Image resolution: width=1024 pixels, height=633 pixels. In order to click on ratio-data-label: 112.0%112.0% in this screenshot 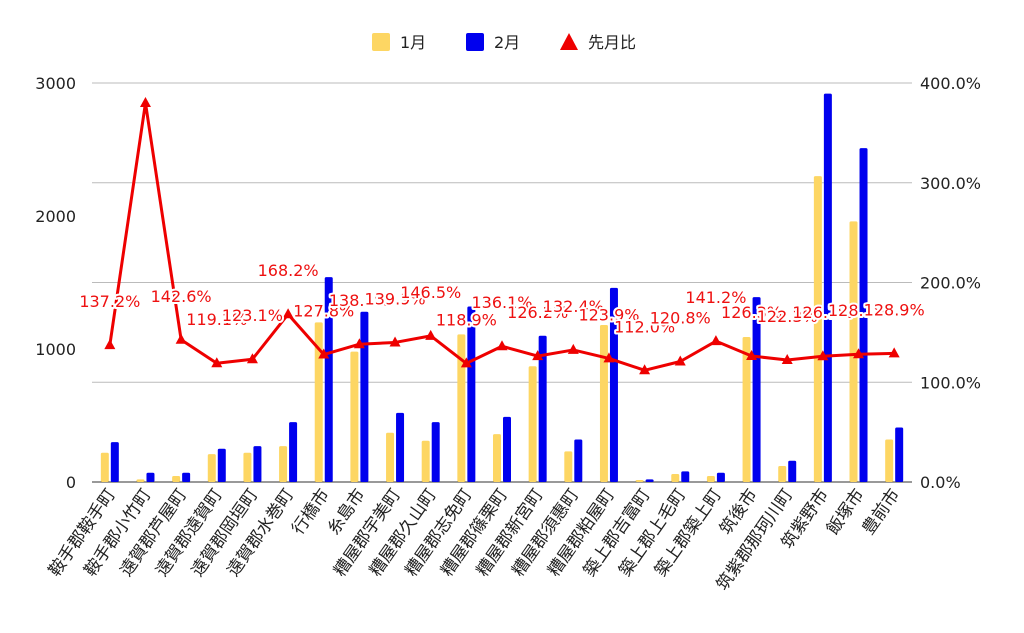, I will do `click(644, 326)`.